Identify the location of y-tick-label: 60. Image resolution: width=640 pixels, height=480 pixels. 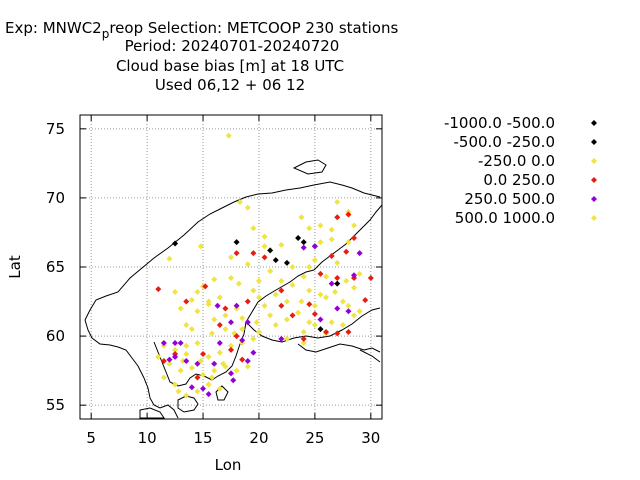
(55, 336).